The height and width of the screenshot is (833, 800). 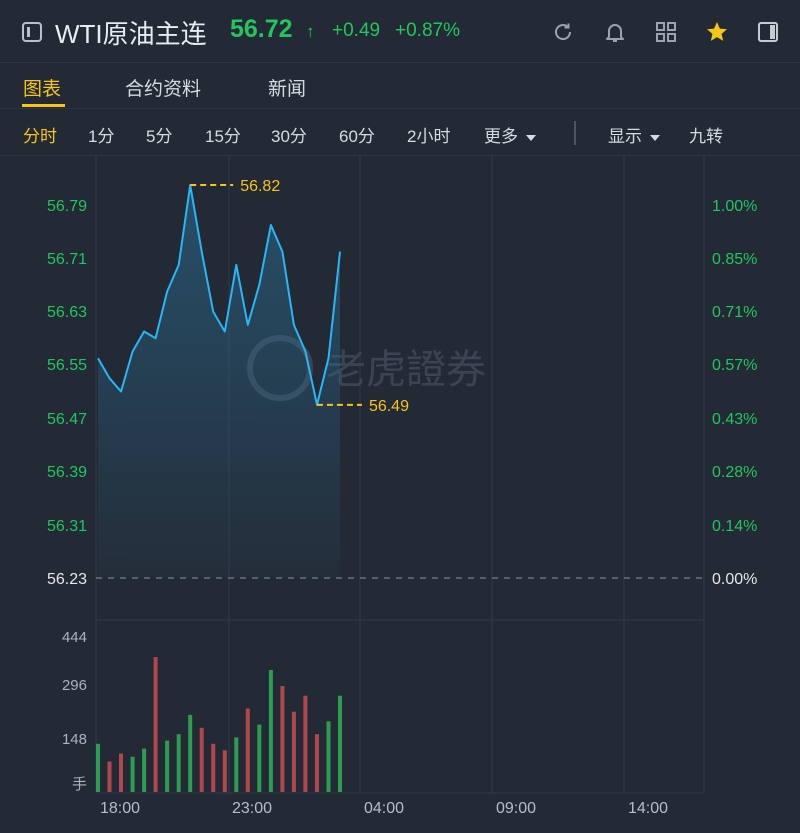 What do you see at coordinates (159, 136) in the screenshot?
I see `period-5m: 5分` at bounding box center [159, 136].